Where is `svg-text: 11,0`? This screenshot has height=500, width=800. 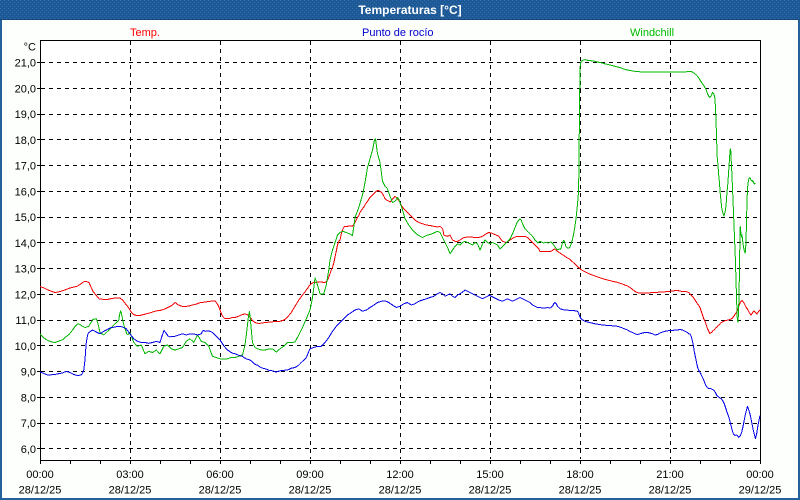 svg-text: 11,0 is located at coordinates (25, 321).